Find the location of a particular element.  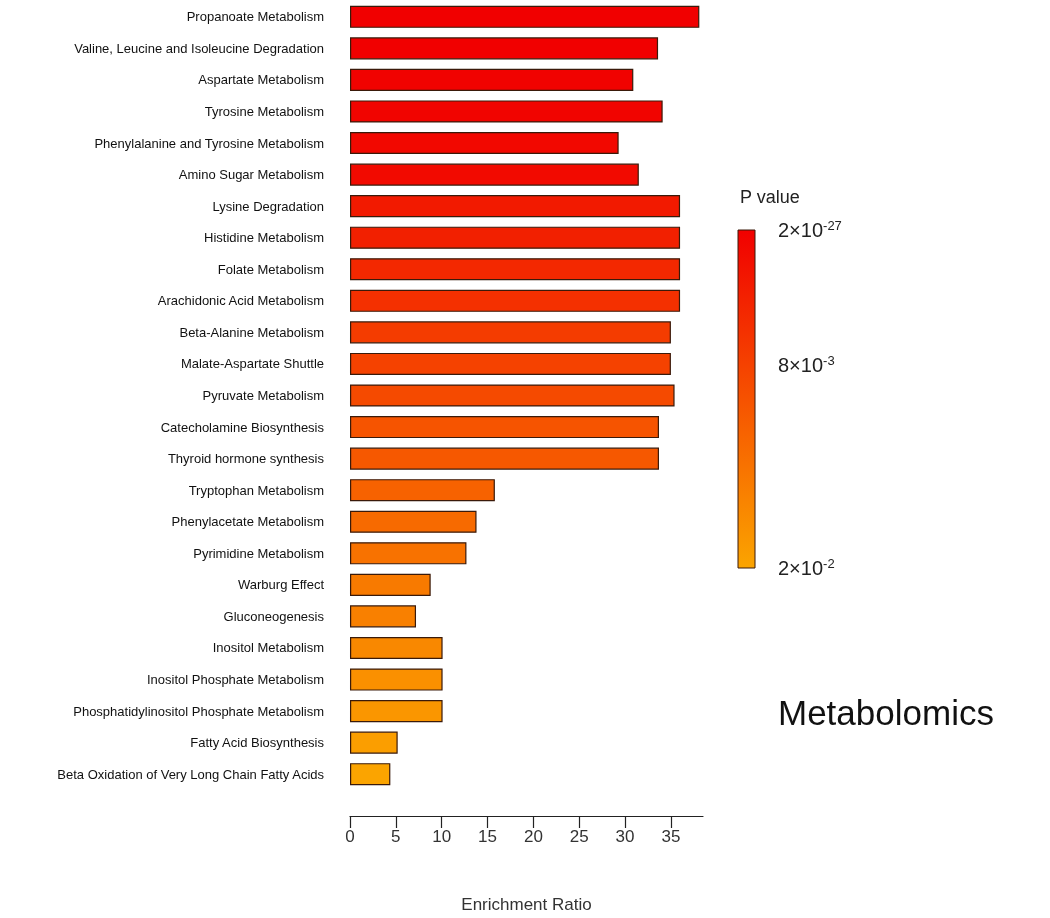

x-tick-label: 35 is located at coordinates (671, 836).